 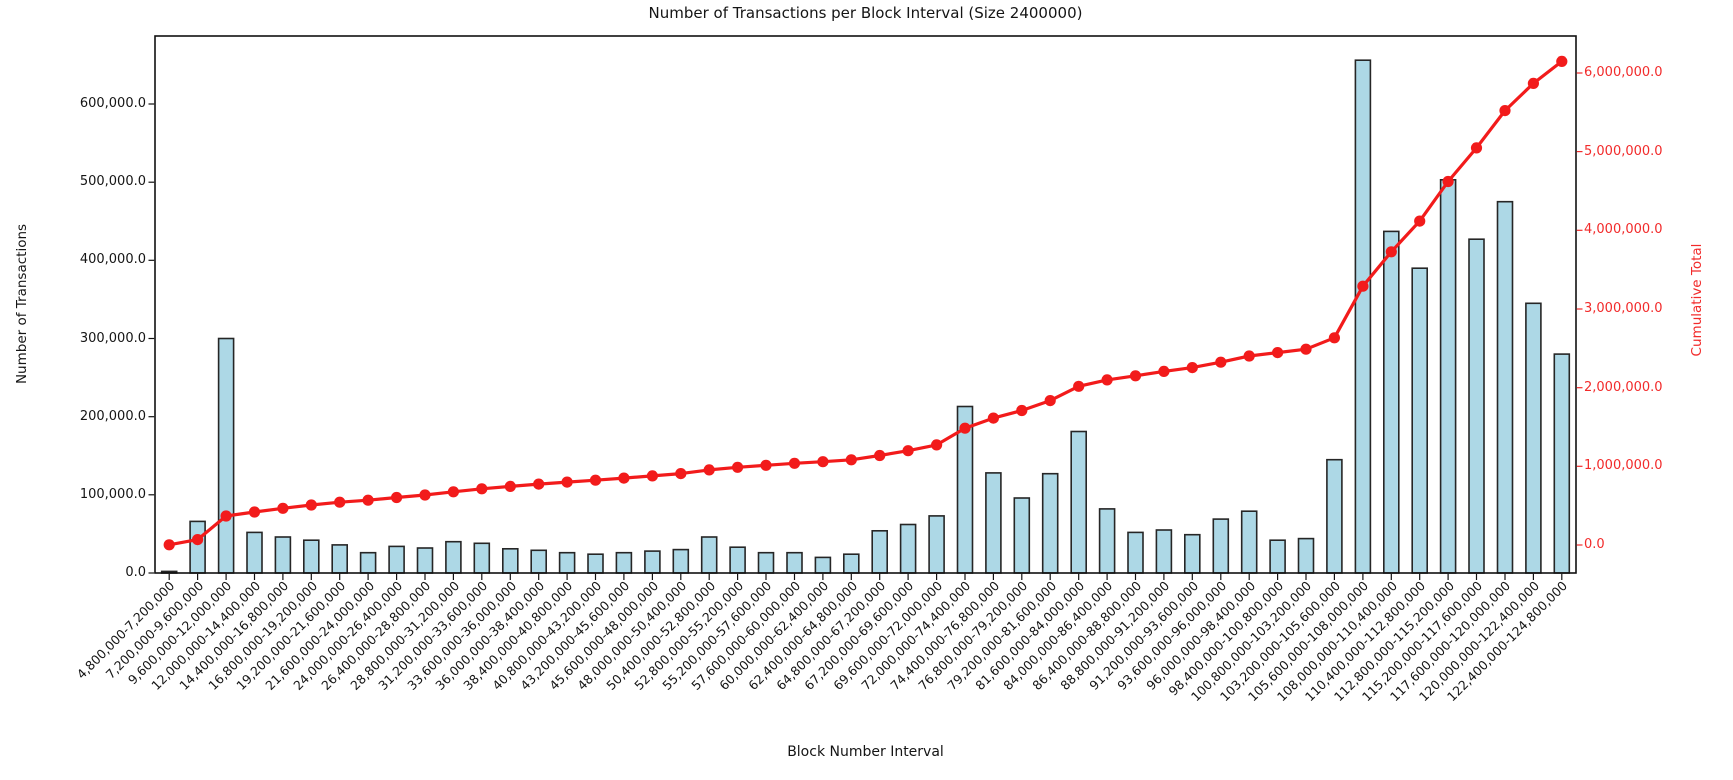 I want to click on y-axis-label-left: Number of Transactions, so click(x=22, y=304).